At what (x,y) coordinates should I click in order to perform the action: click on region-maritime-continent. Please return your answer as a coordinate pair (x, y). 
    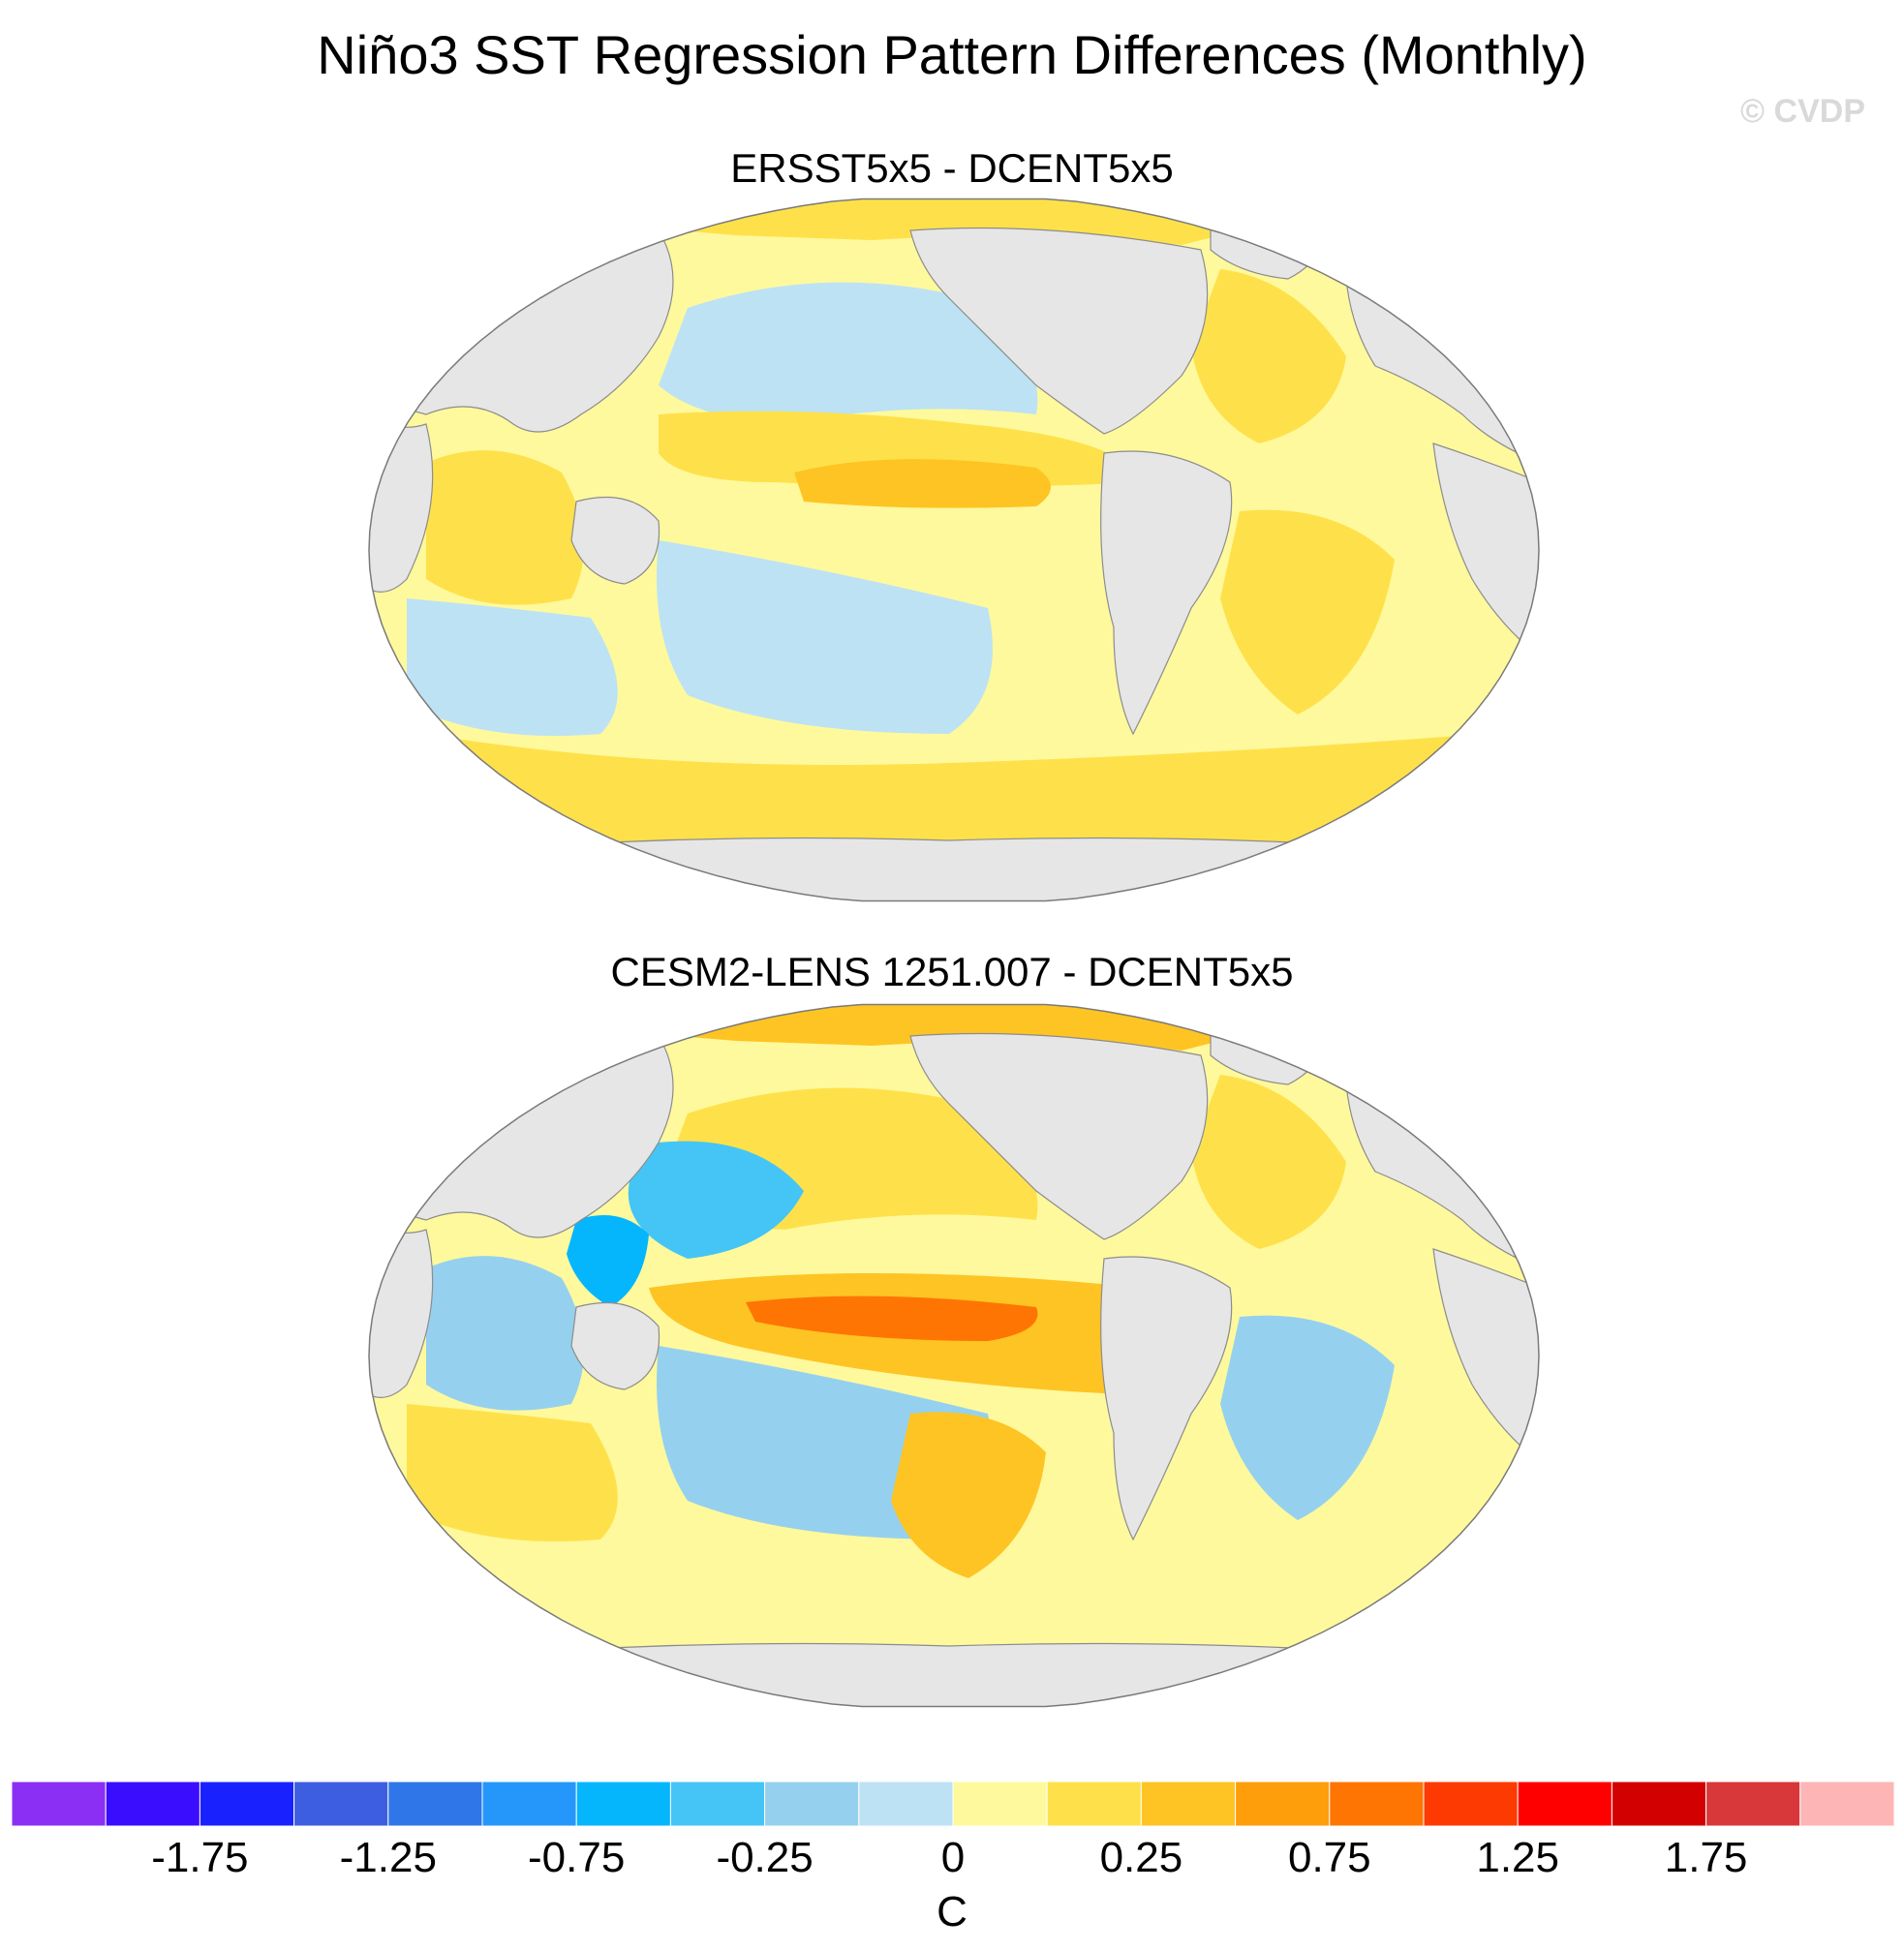
    Looking at the image, I should click on (608, 1261).